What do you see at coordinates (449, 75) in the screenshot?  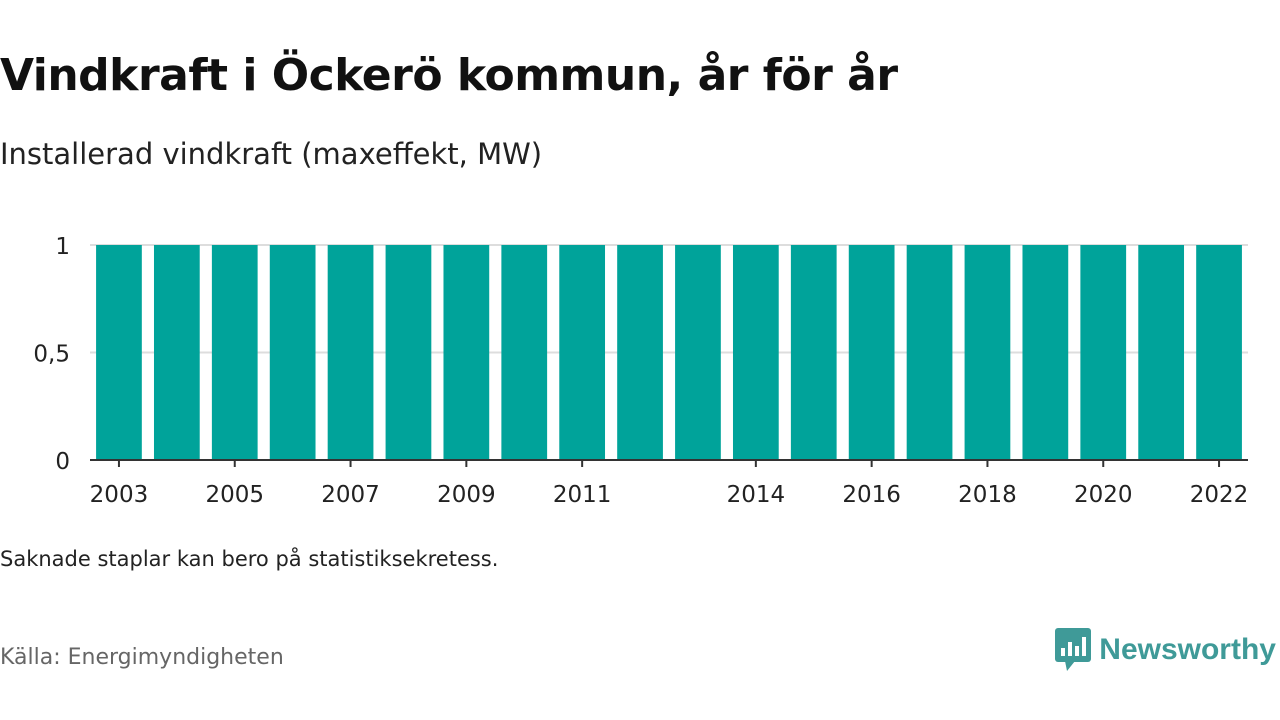 I see `chart-title: Vindkraft i Öckerö kommun, år för år` at bounding box center [449, 75].